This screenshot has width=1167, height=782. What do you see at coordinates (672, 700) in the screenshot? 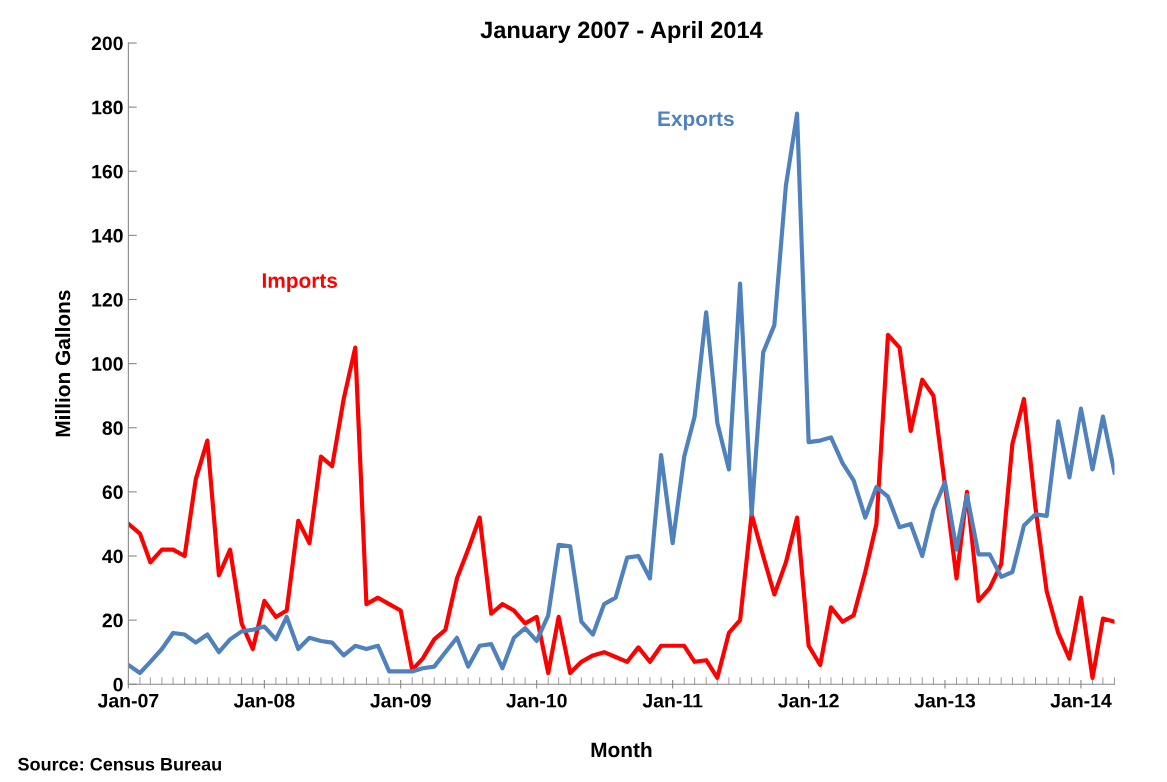
I see `x-tick-label: Jan-11` at bounding box center [672, 700].